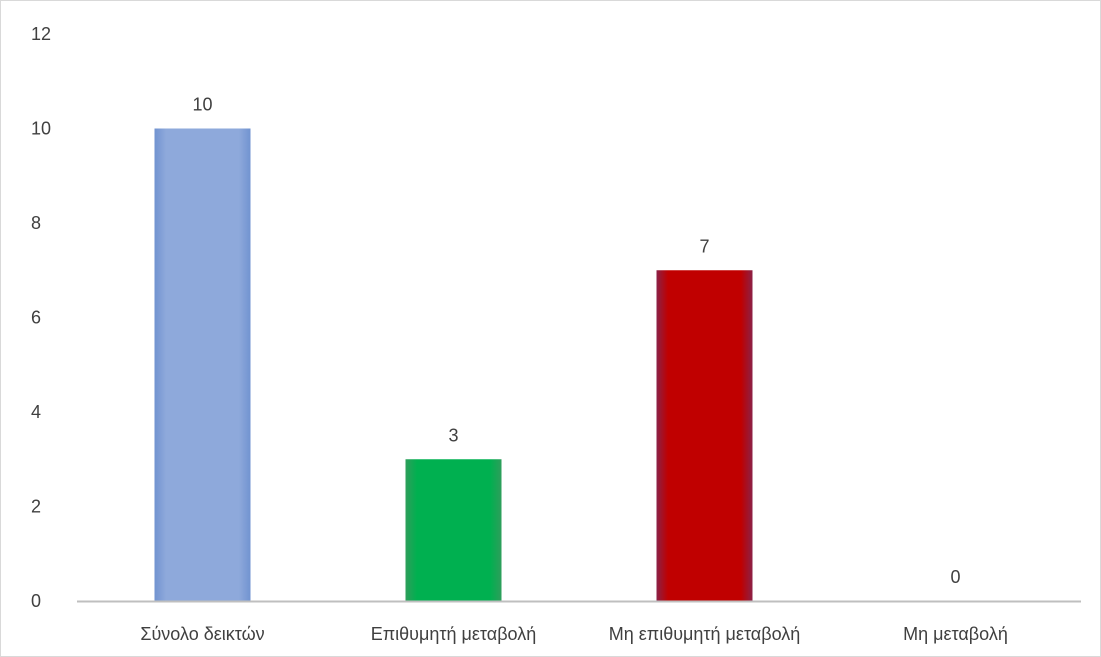 This screenshot has height=657, width=1101. What do you see at coordinates (36, 223) in the screenshot?
I see `y-tick-label: 8` at bounding box center [36, 223].